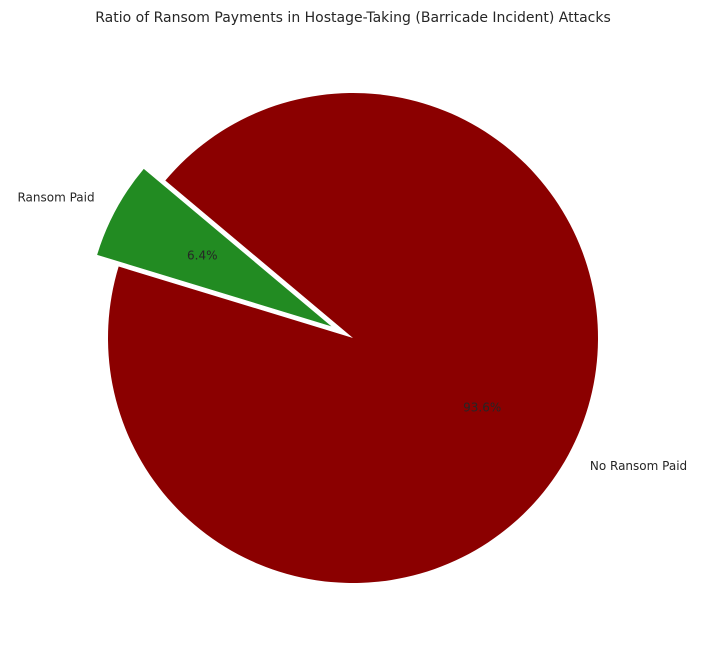 The height and width of the screenshot is (656, 706). I want to click on pie-slice-ransom-paid, so click(214, 247).